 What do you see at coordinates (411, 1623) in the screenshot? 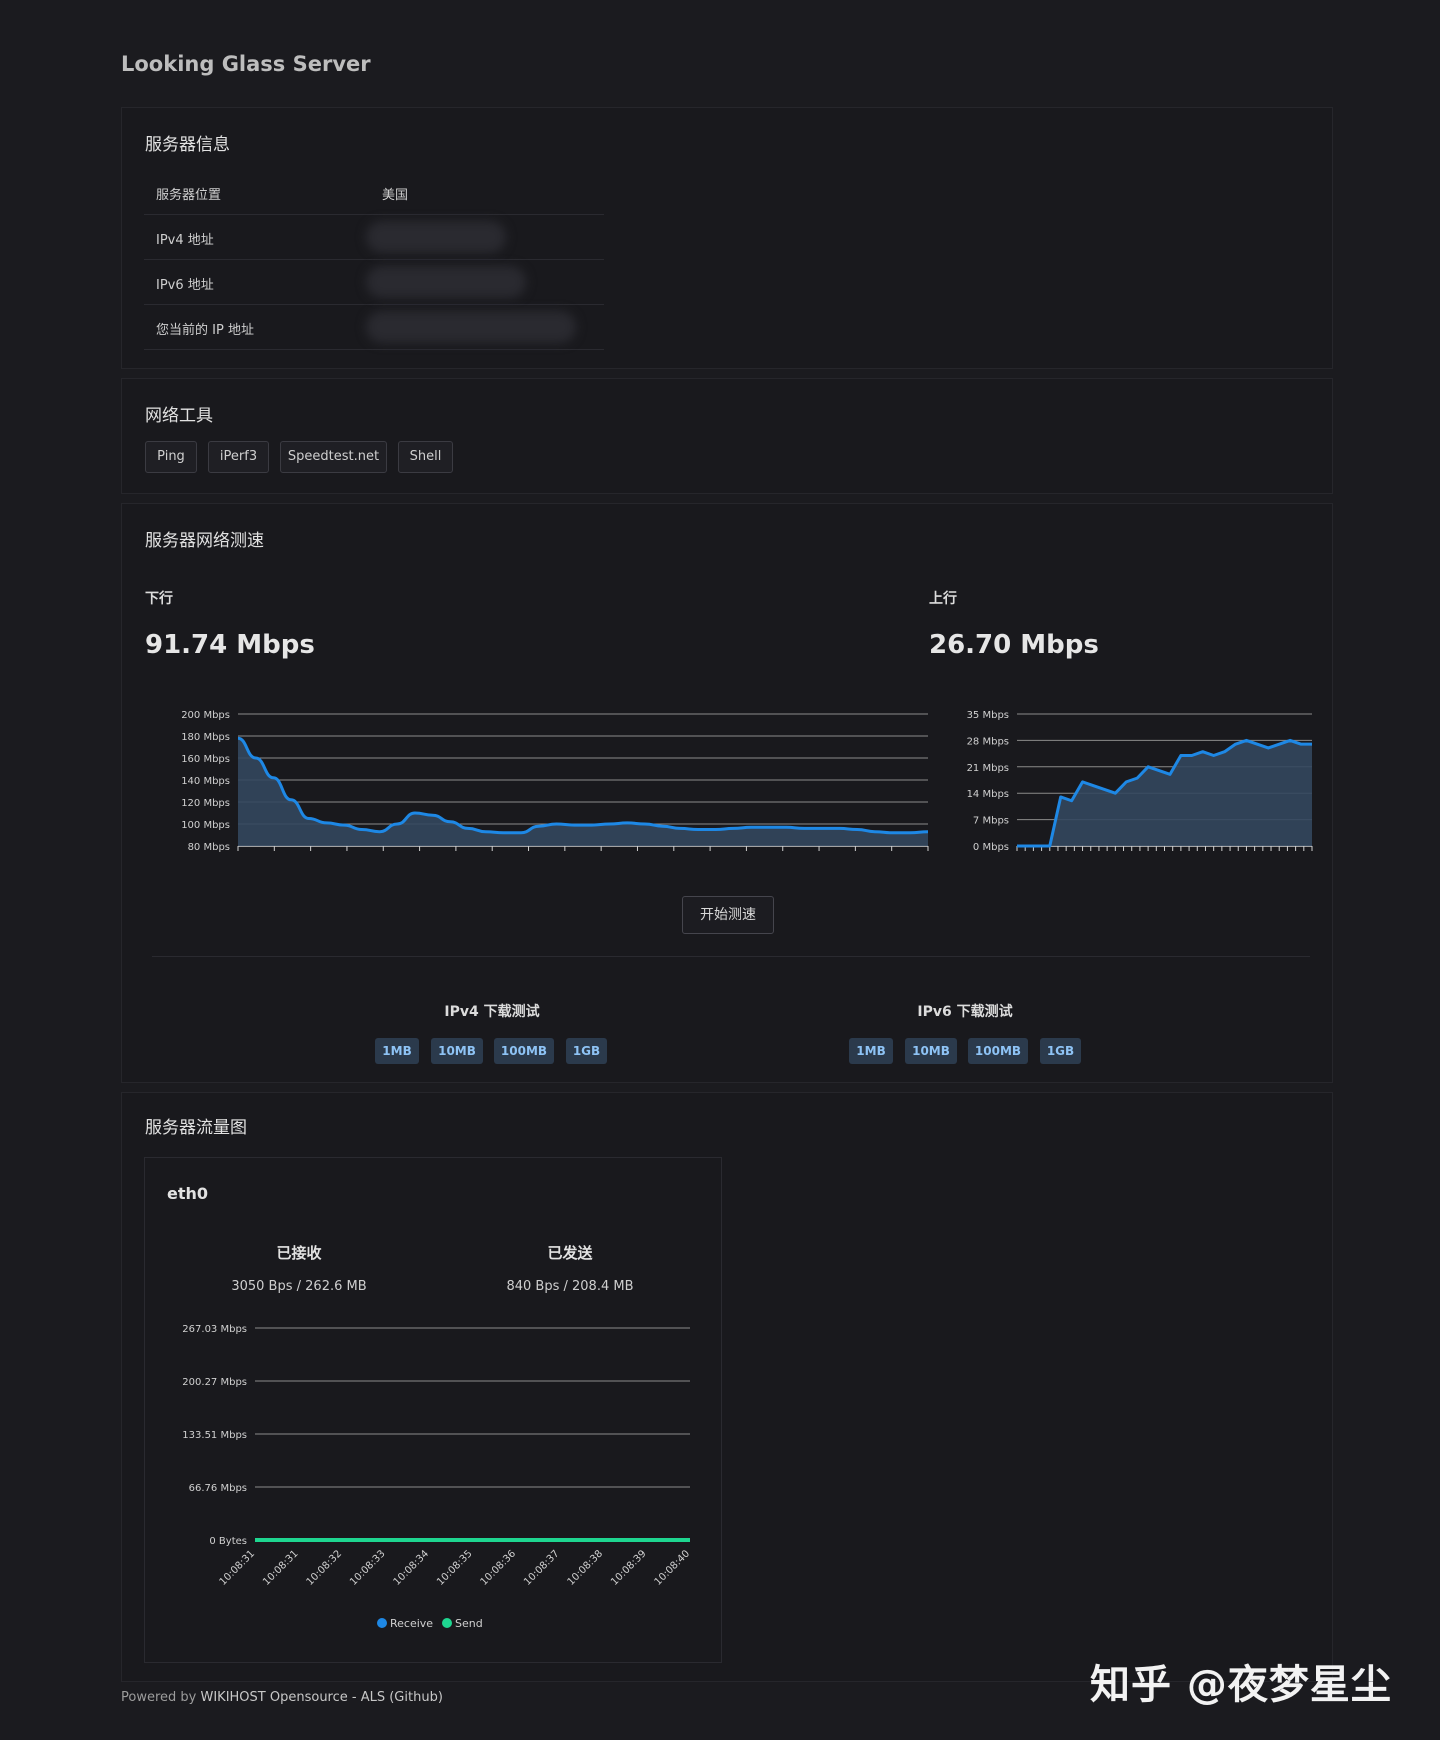
I see `legend-label: Receive` at bounding box center [411, 1623].